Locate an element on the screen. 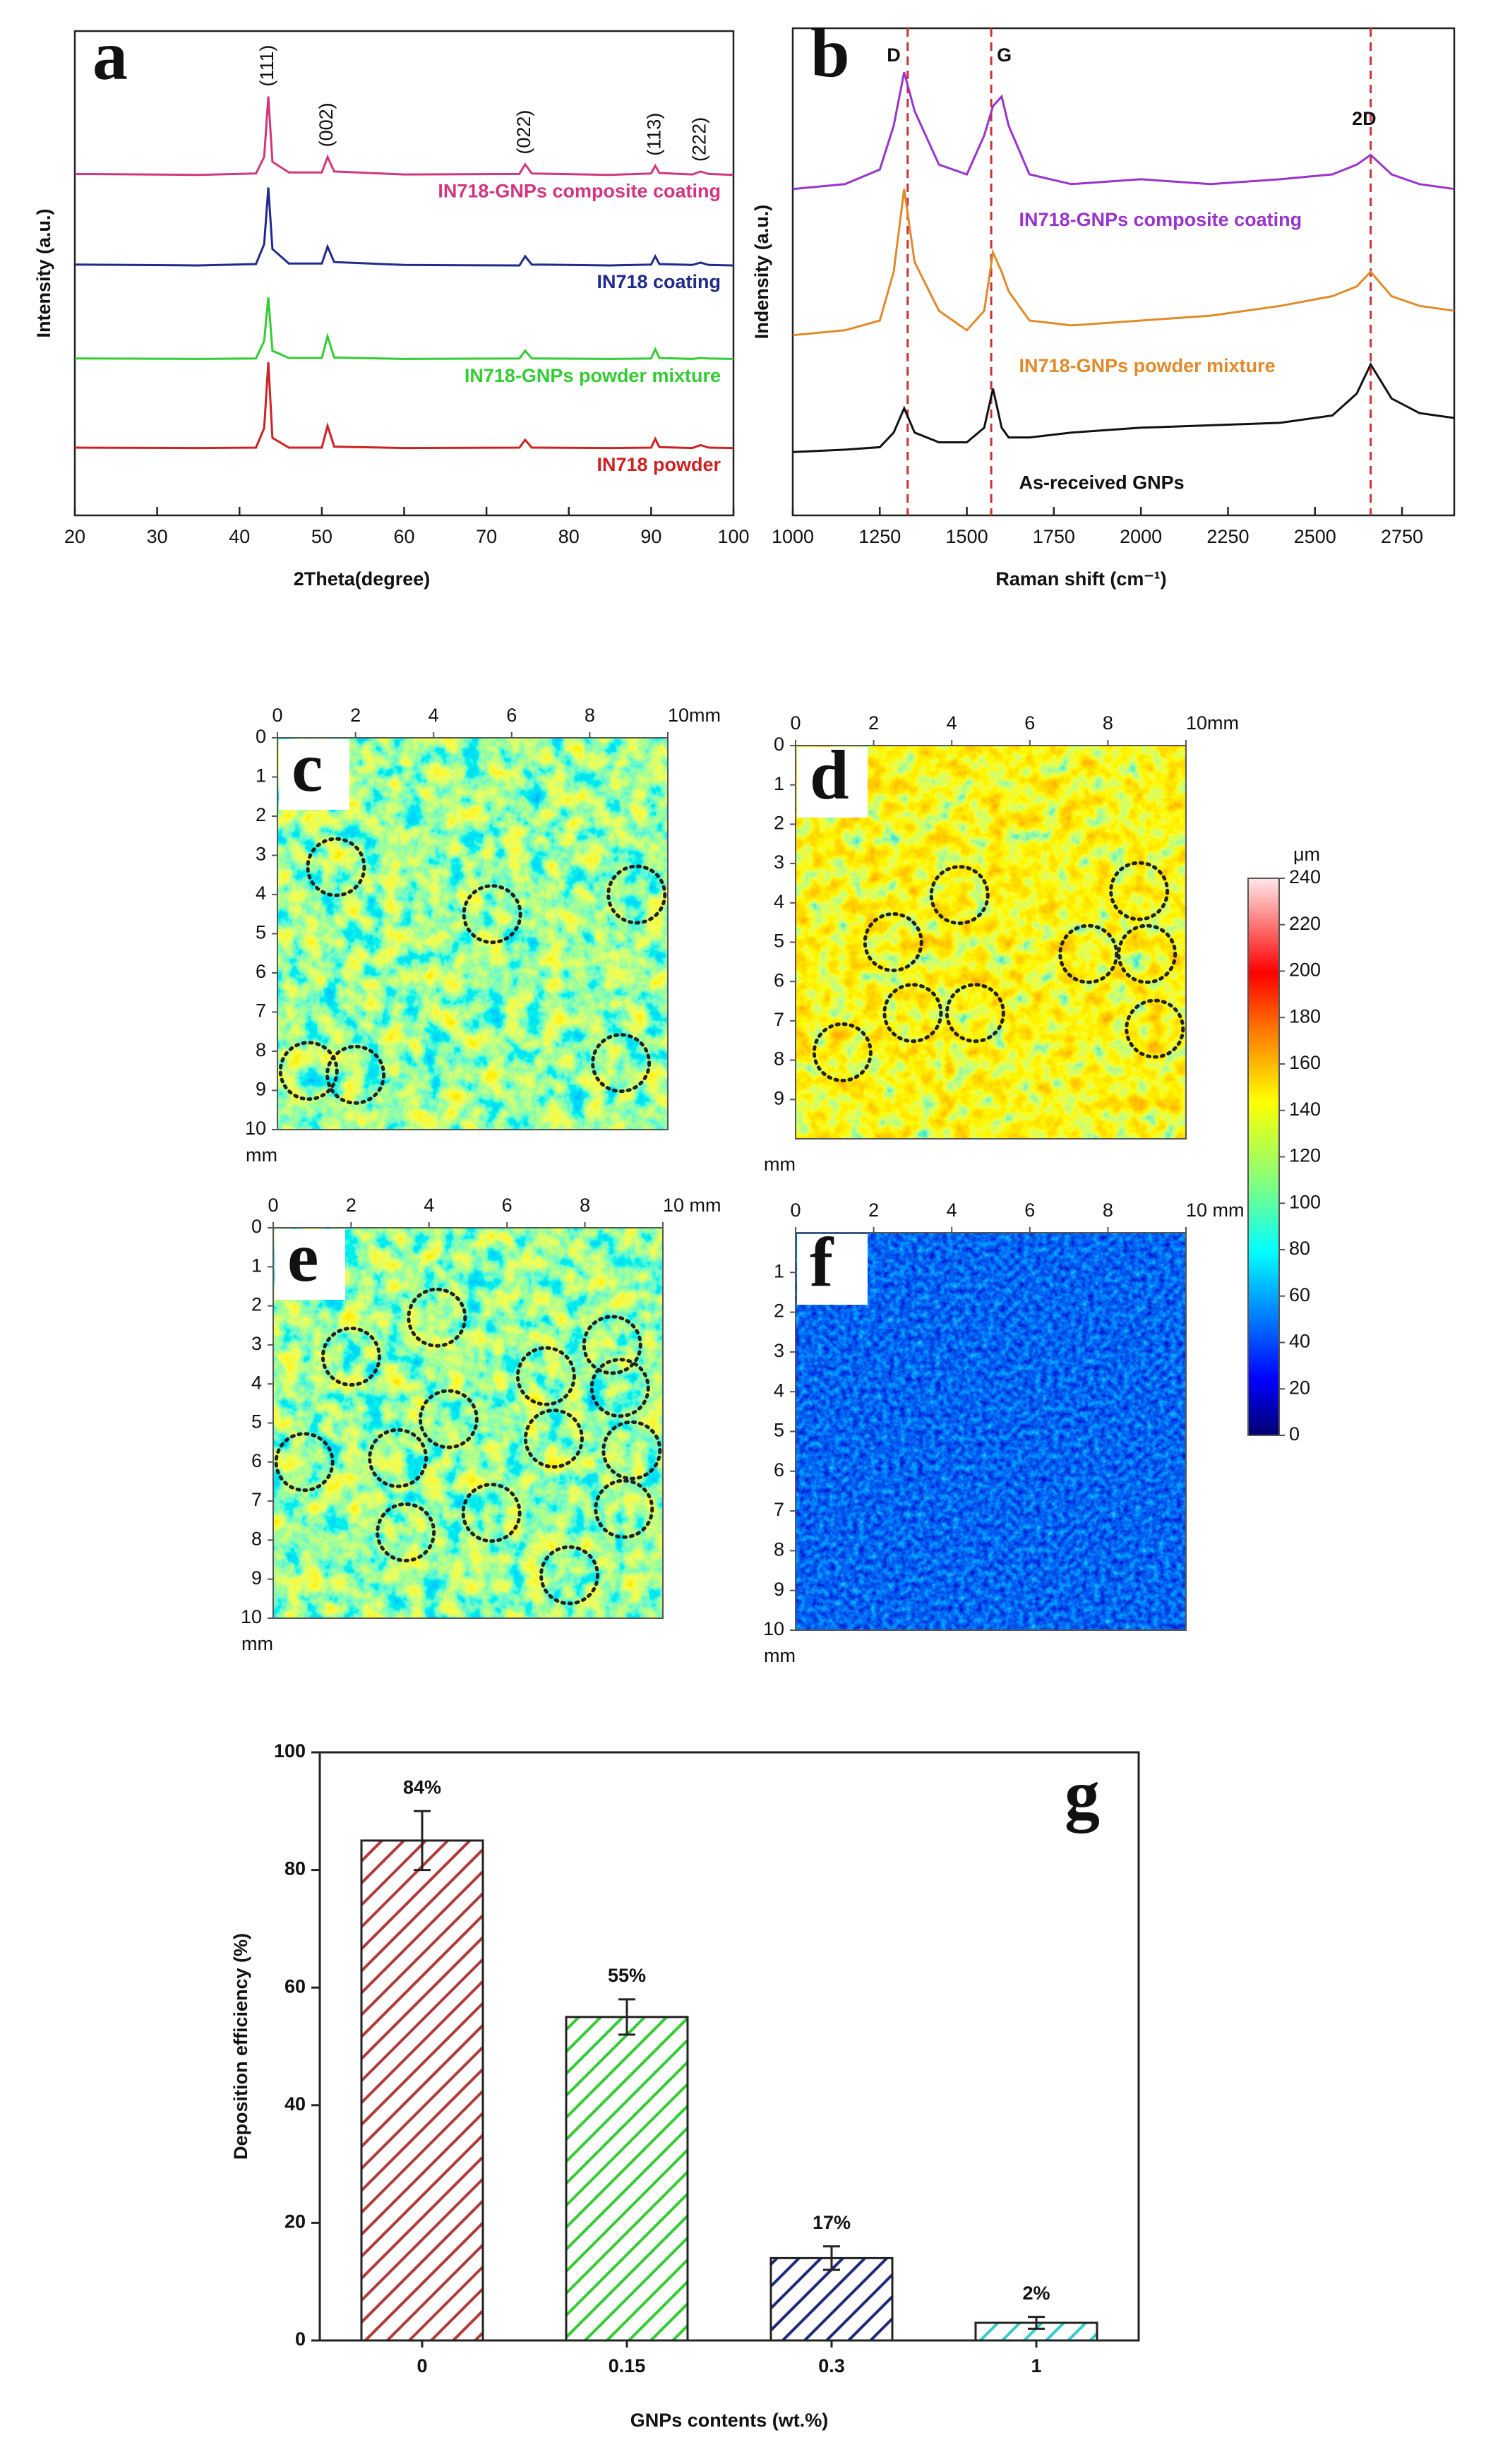  x-tick-label: 40 is located at coordinates (239, 536).